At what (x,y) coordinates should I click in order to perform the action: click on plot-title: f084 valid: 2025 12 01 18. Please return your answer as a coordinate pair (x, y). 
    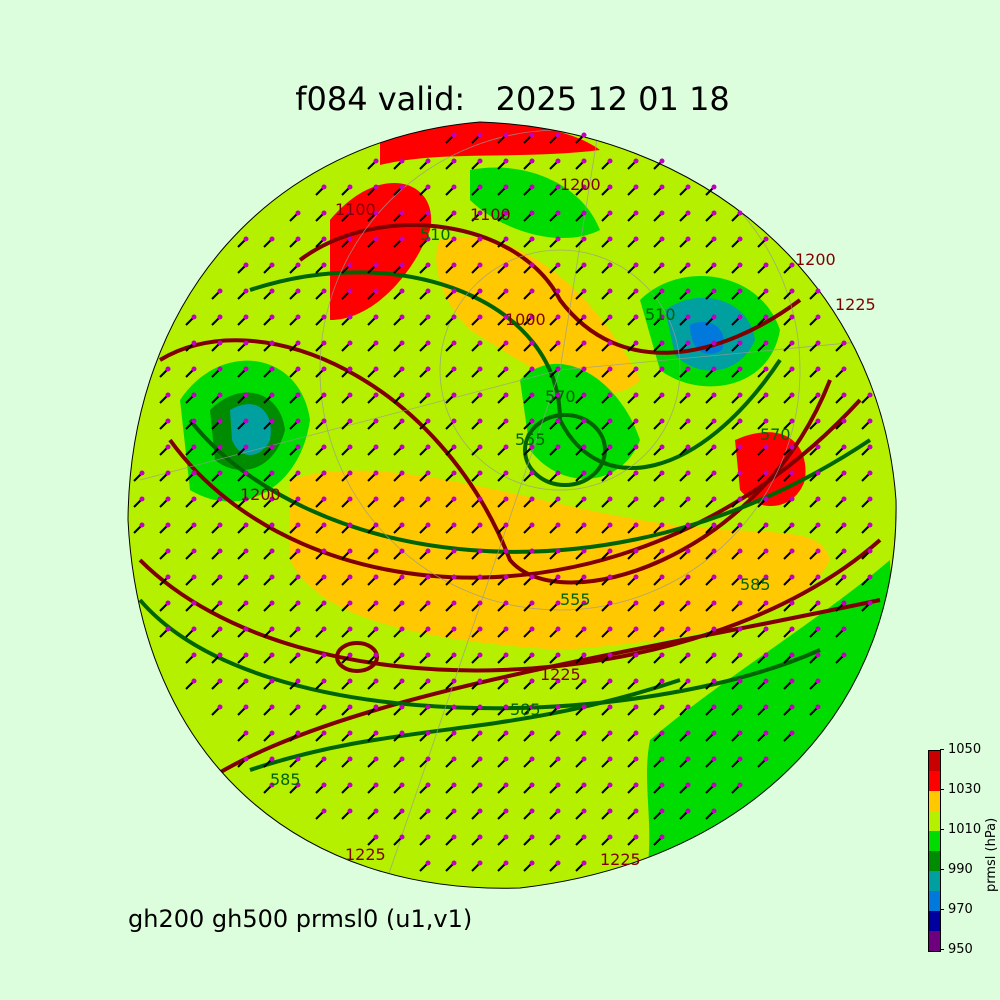
    Looking at the image, I should click on (512, 99).